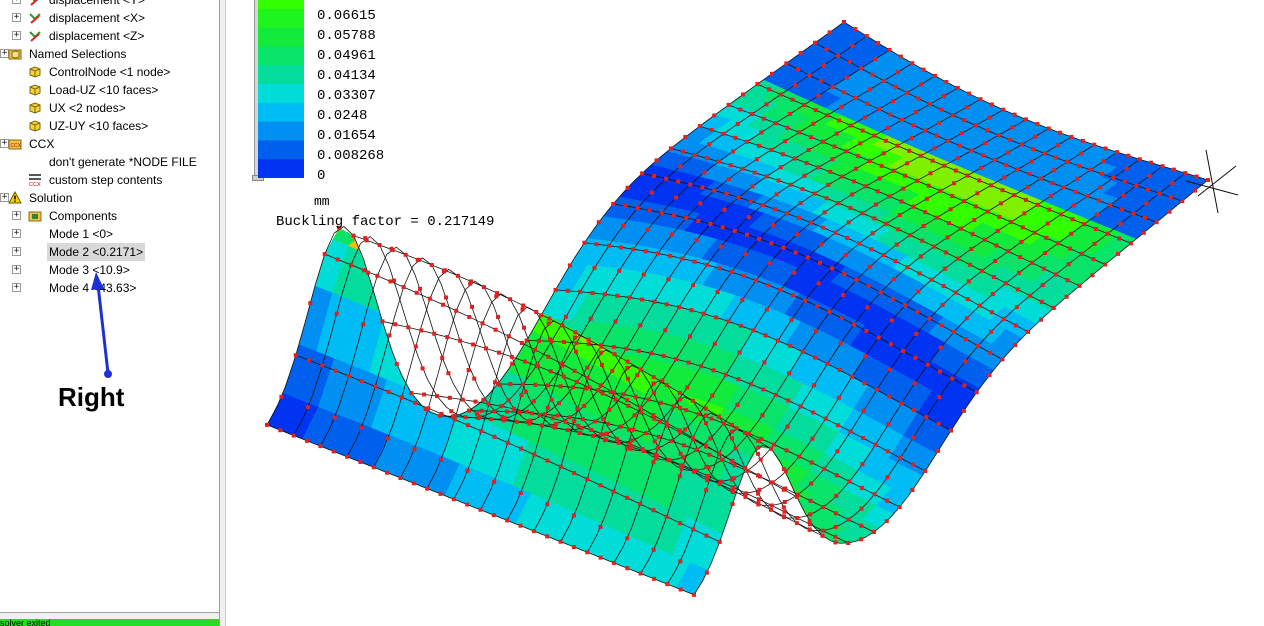 Image resolution: width=1264 pixels, height=626 pixels. Describe the element at coordinates (35, 216) in the screenshot. I see `components-icon` at that location.